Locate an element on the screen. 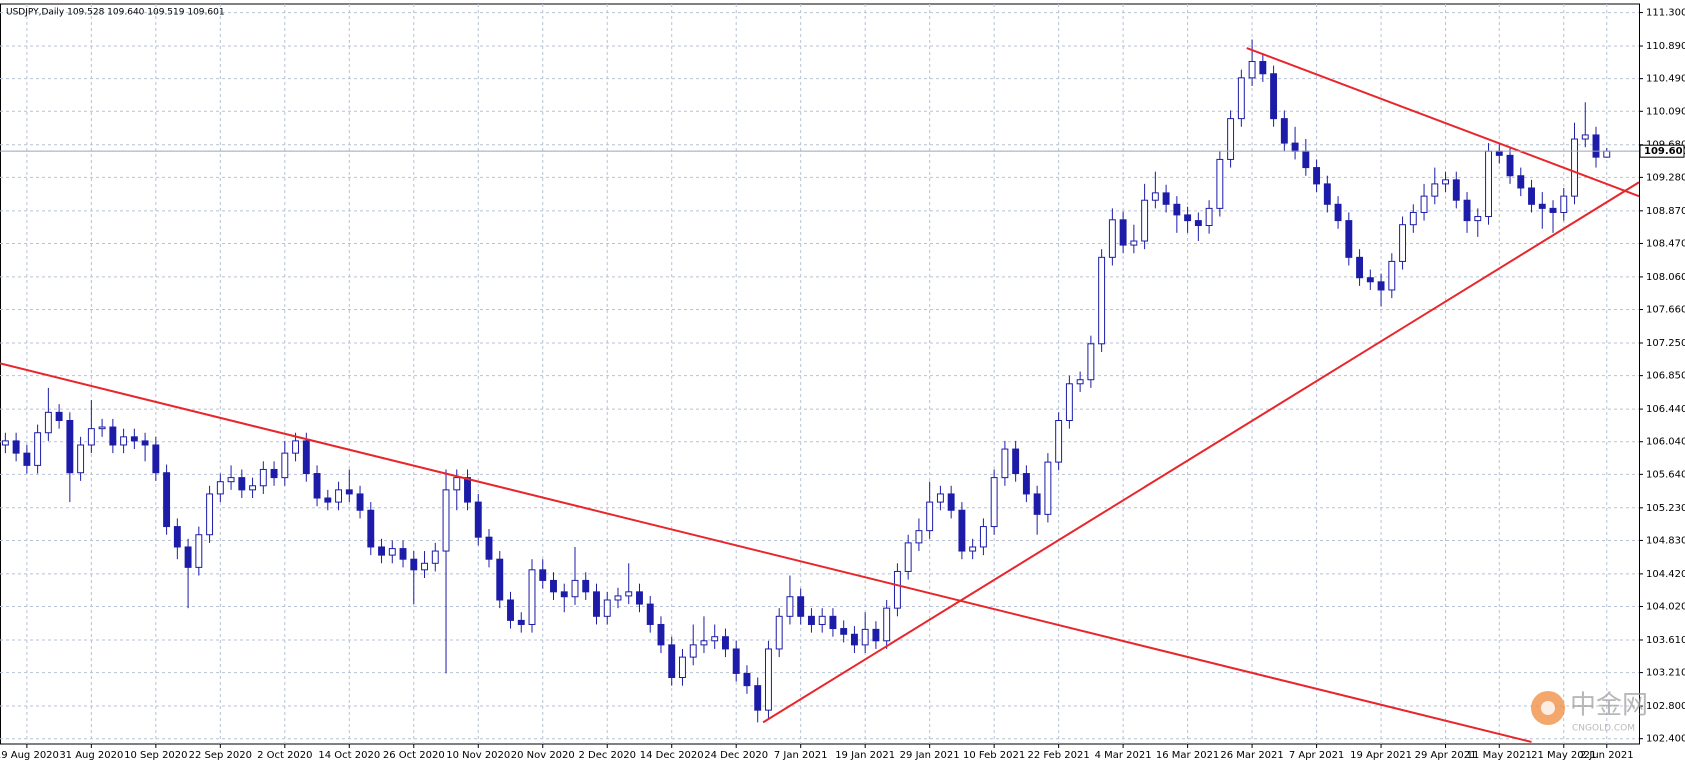 This screenshot has height=763, width=1685. x-tick-label: 24 Dec 2020 is located at coordinates (736, 755).